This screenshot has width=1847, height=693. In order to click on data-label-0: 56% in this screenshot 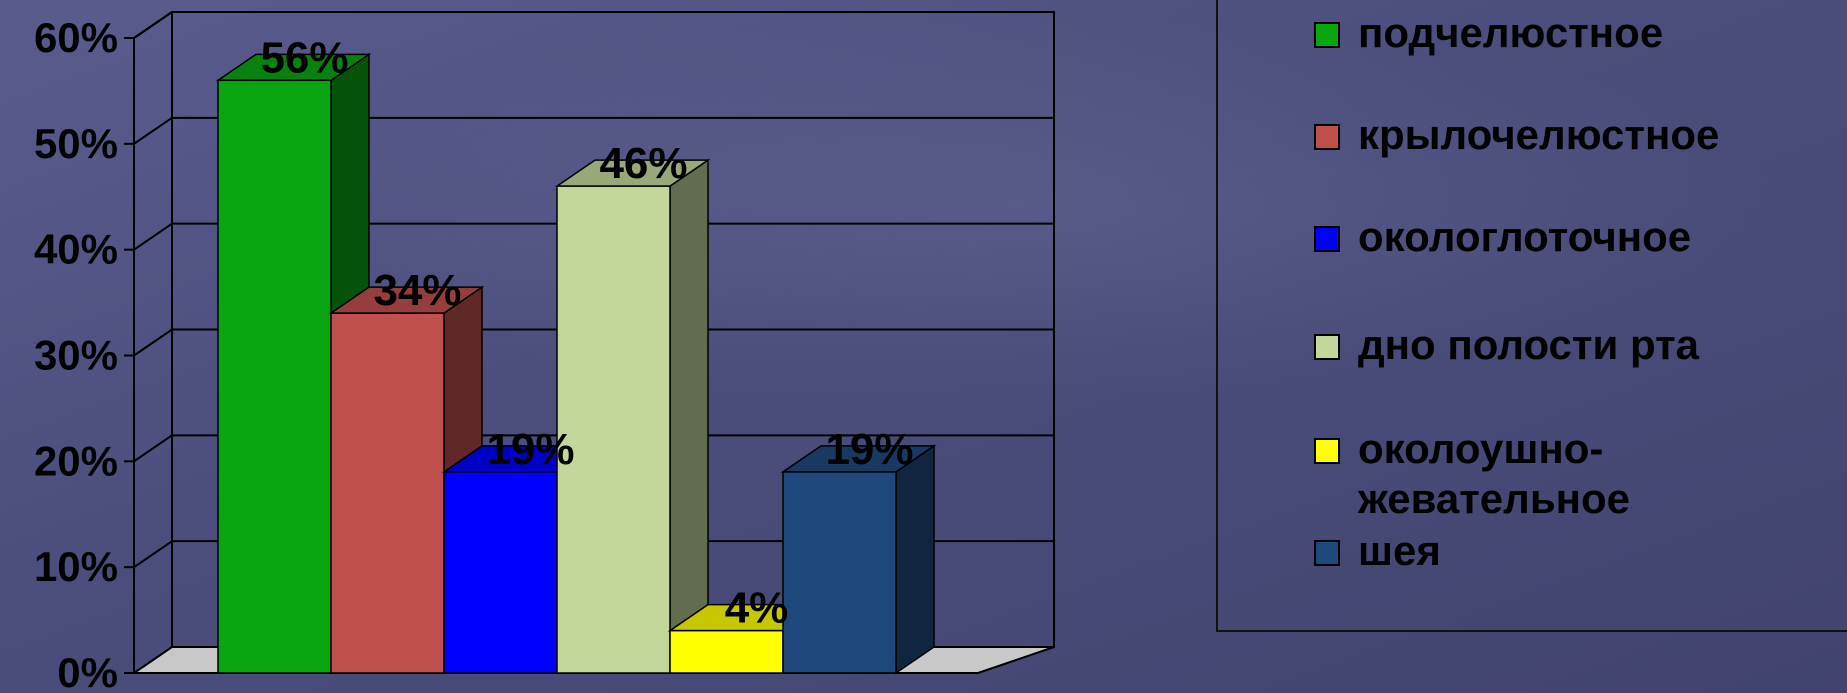, I will do `click(304, 57)`.